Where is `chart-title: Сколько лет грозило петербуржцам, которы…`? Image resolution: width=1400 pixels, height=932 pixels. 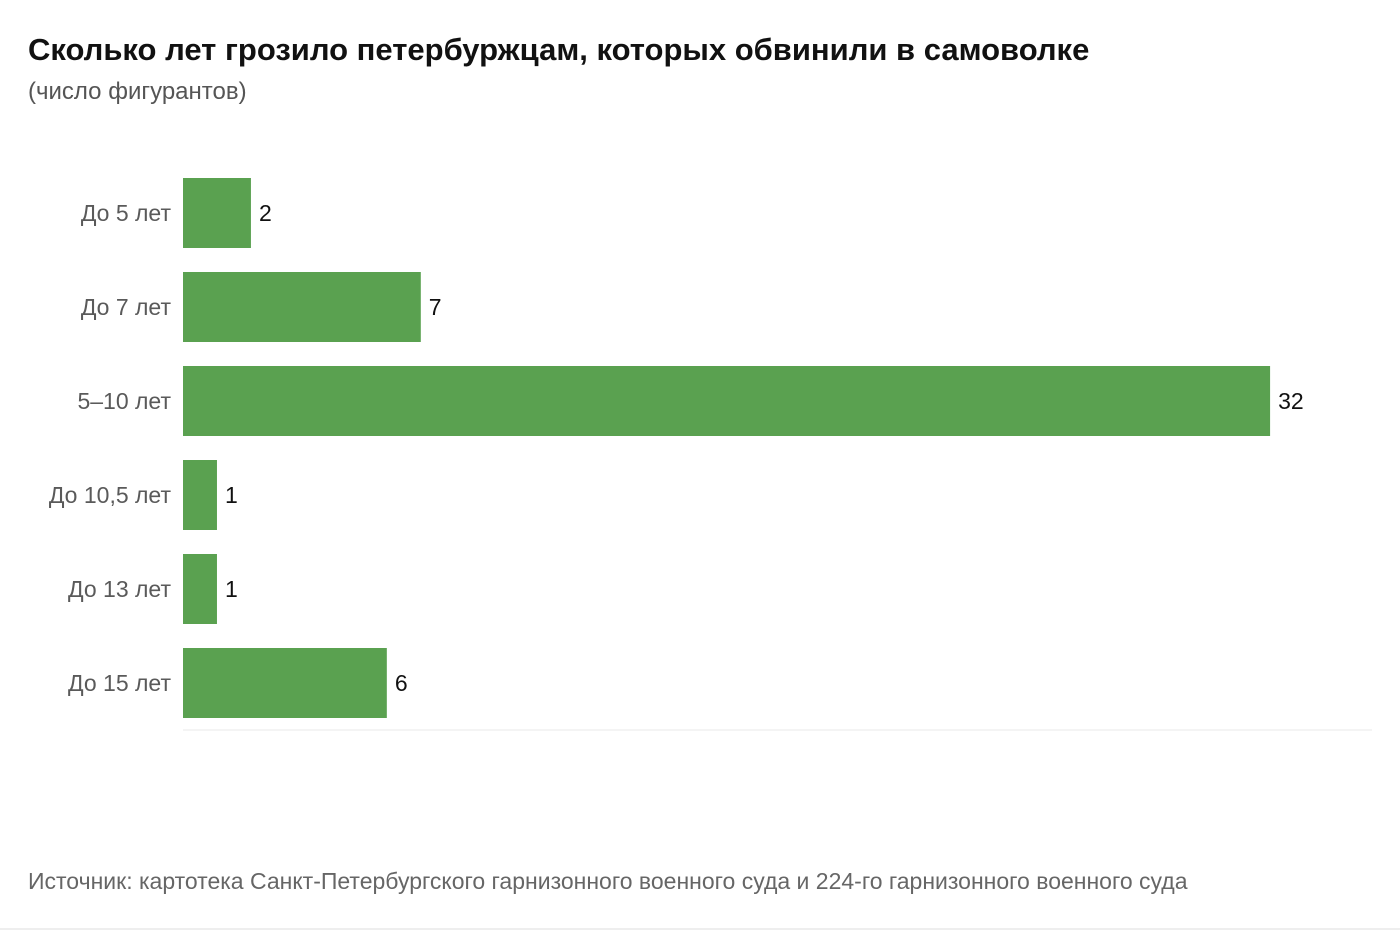
chart-title: Сколько лет грозило петербуржцам, которы… is located at coordinates (559, 49).